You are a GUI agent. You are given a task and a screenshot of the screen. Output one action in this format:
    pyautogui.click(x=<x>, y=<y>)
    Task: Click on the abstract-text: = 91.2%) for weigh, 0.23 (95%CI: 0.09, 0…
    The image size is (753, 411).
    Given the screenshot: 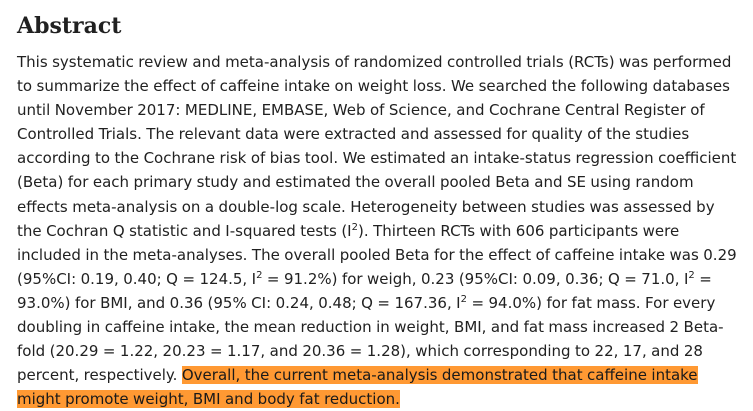 What is the action you would take?
    pyautogui.click(x=475, y=278)
    